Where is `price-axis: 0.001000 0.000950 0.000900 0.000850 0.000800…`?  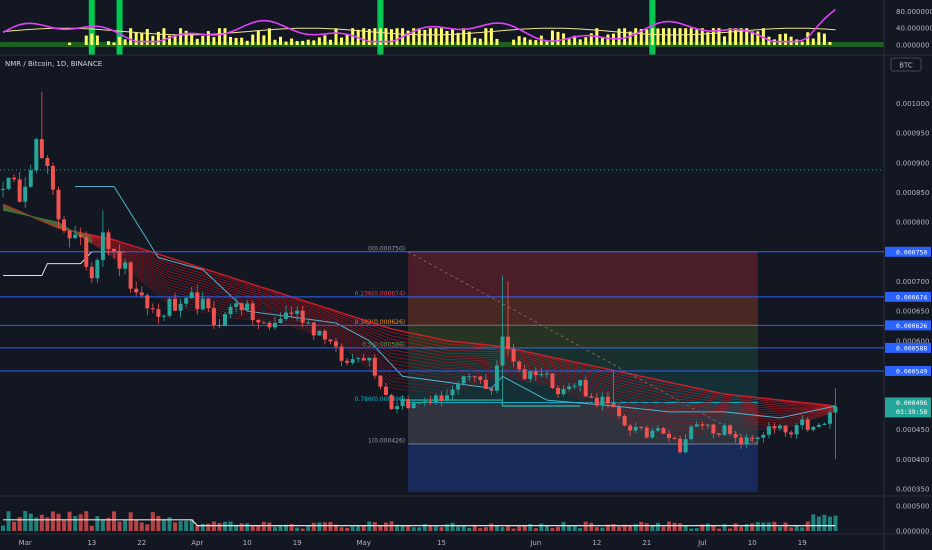
price-axis: 0.001000 0.000950 0.000900 0.000850 0.000800… is located at coordinates (908, 297).